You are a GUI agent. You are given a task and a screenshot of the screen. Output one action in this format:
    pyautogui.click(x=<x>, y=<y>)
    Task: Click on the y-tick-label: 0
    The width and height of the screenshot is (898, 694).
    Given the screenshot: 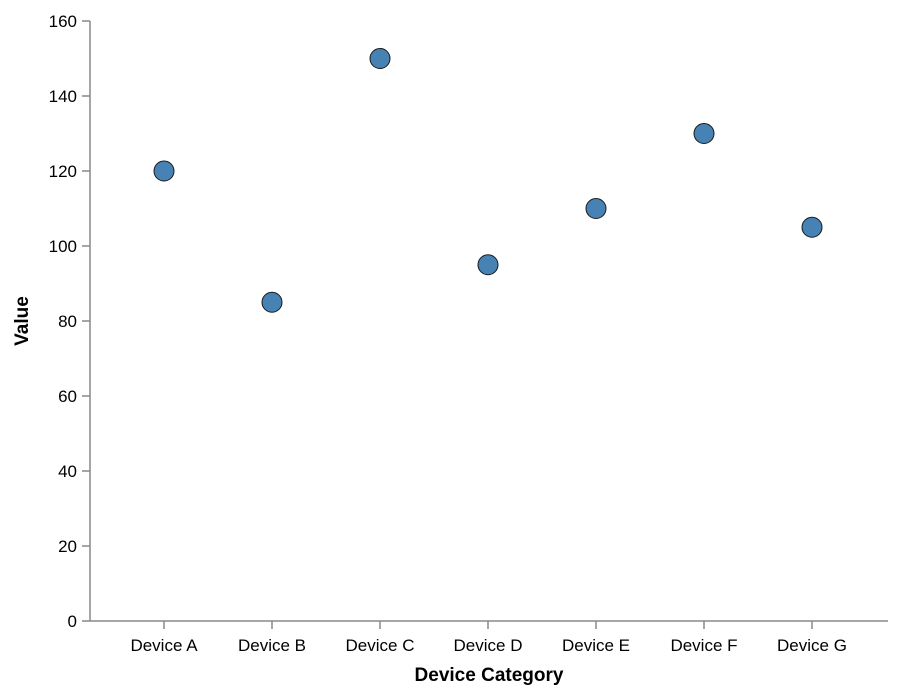 What is the action you would take?
    pyautogui.click(x=72, y=621)
    